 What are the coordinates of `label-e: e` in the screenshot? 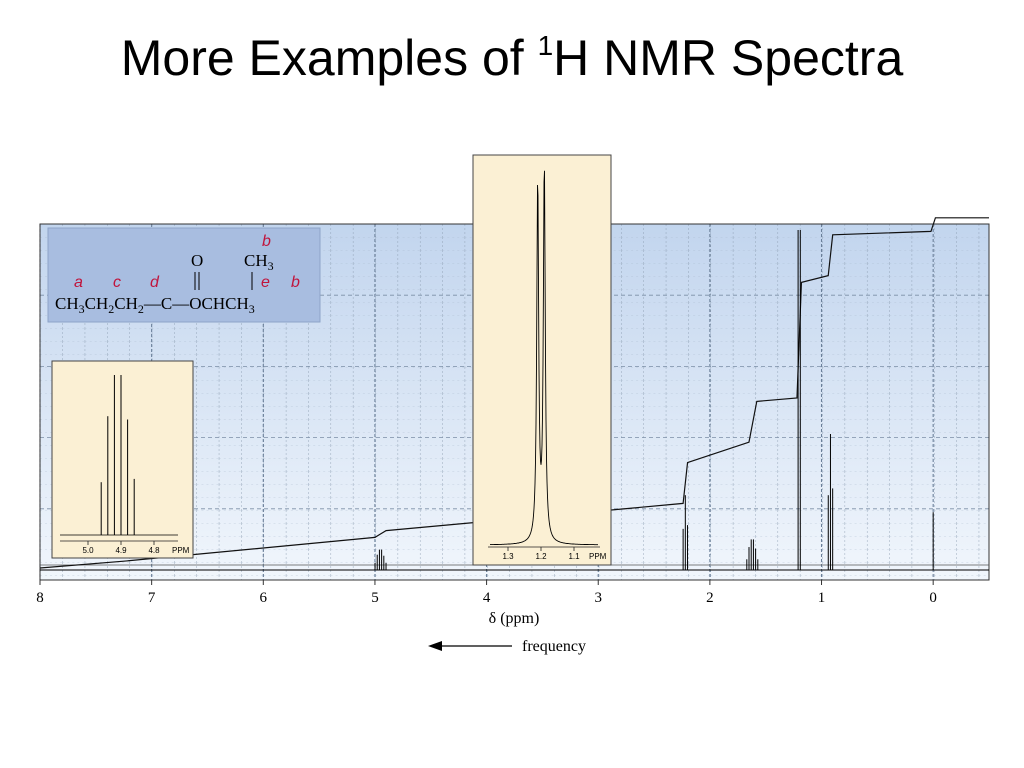 It's located at (265, 282).